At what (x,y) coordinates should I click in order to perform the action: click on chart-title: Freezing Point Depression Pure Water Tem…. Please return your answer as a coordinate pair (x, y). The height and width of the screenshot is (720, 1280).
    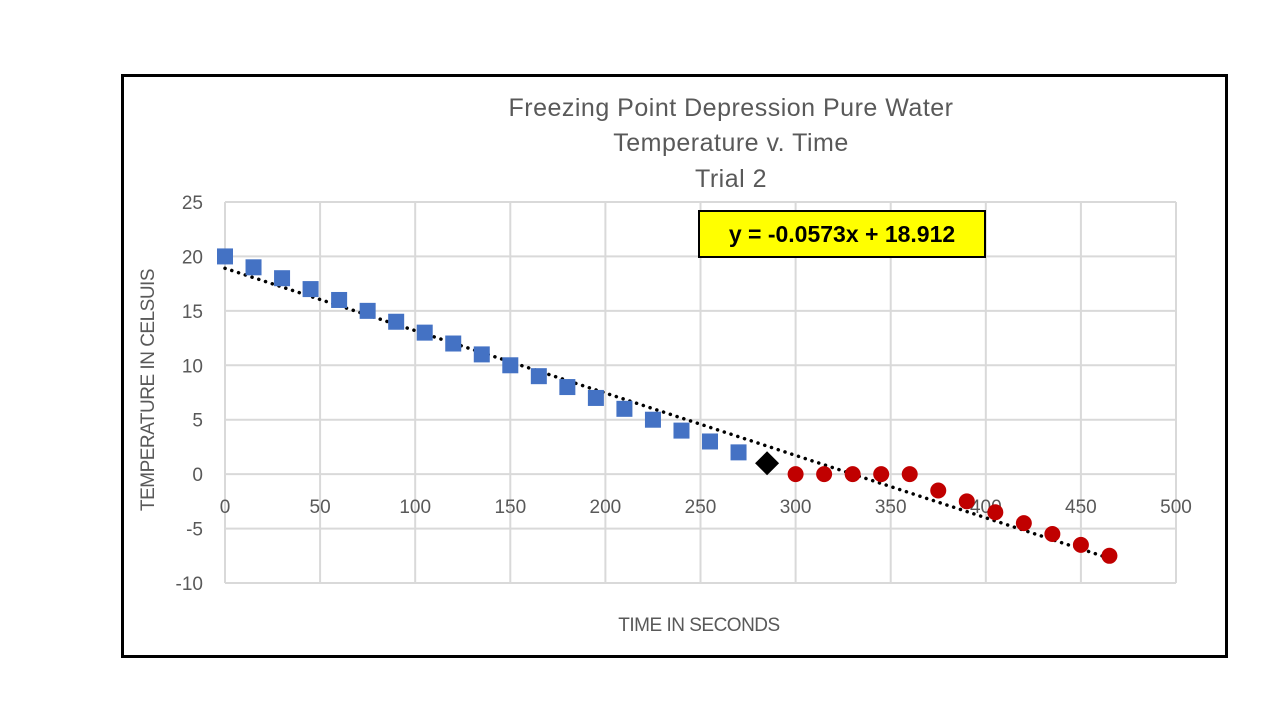
    Looking at the image, I should click on (730, 143).